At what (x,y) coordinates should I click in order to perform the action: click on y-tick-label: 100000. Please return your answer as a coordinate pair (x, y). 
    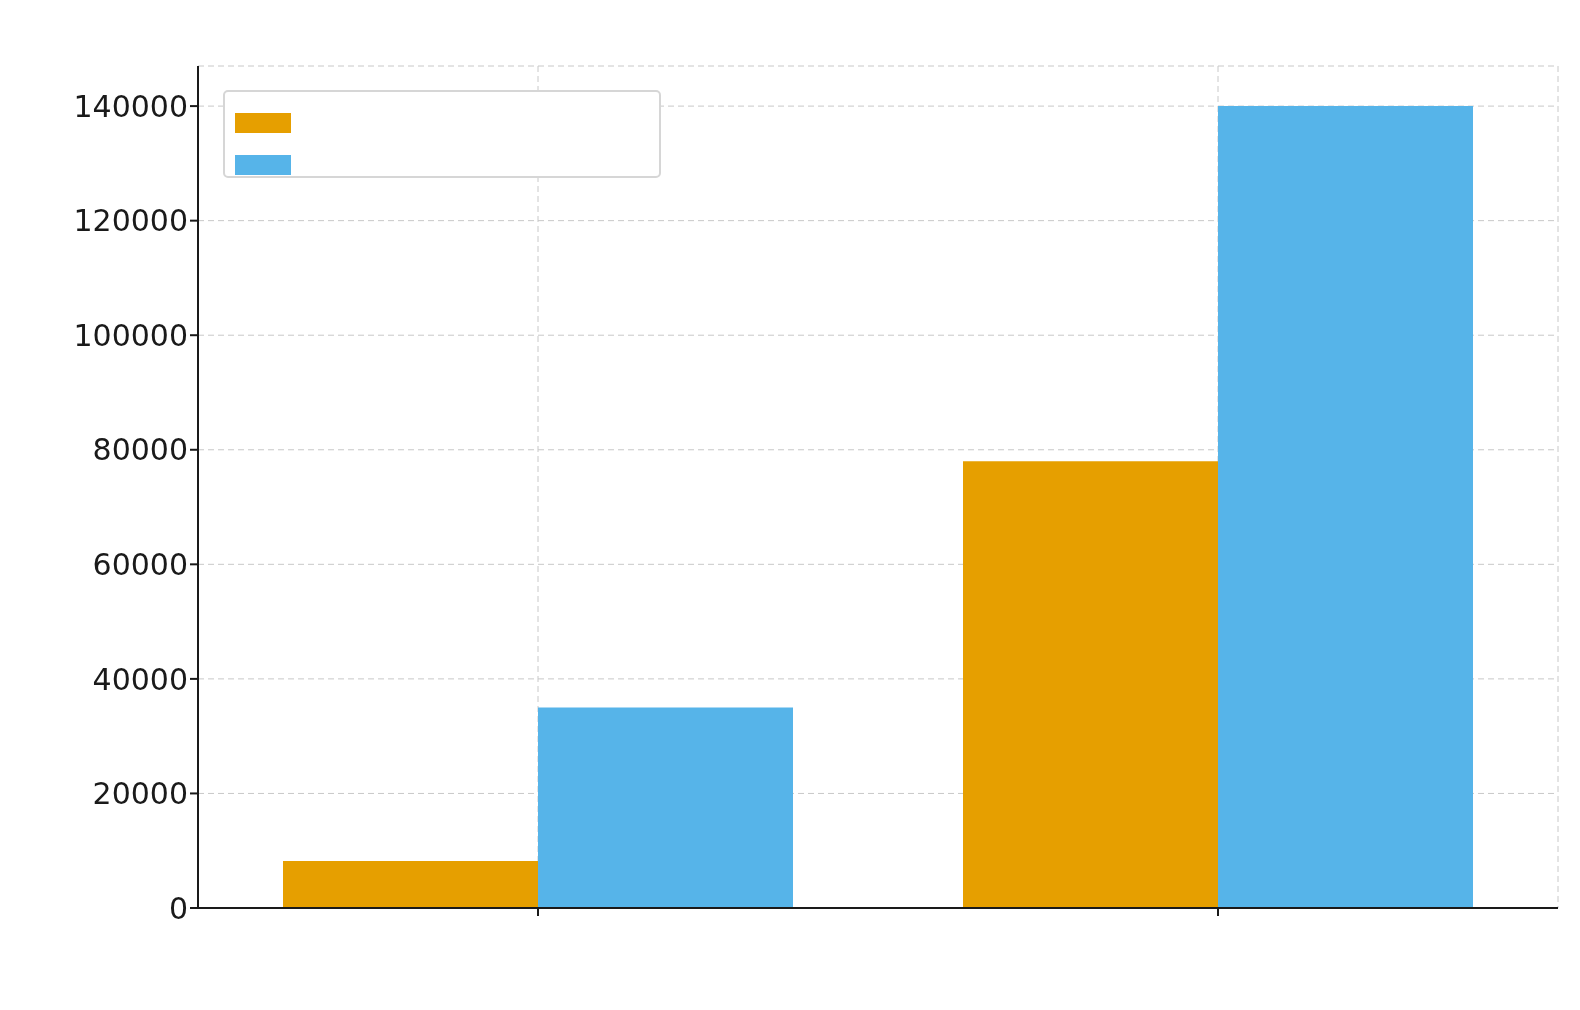
    Looking at the image, I should click on (130, 335).